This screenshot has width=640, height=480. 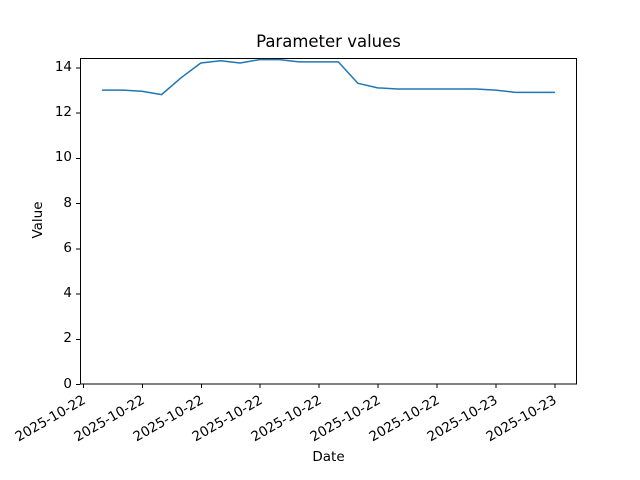 I want to click on y-tick-label: 8, so click(x=67, y=202).